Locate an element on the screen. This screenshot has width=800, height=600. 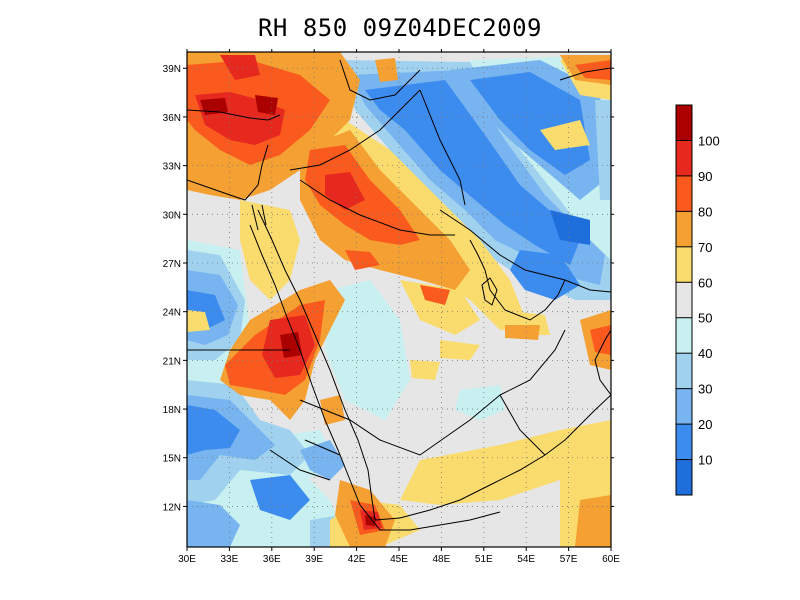
lon-tick-label: 45E is located at coordinates (399, 559).